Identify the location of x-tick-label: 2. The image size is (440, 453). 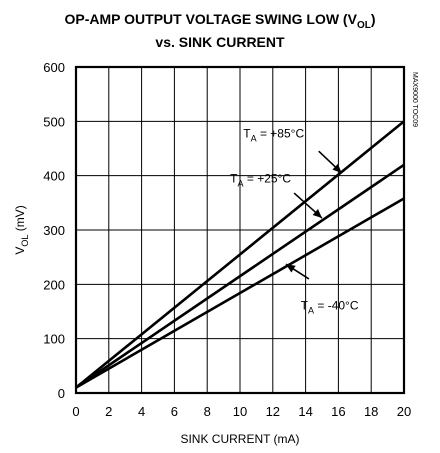
(108, 411).